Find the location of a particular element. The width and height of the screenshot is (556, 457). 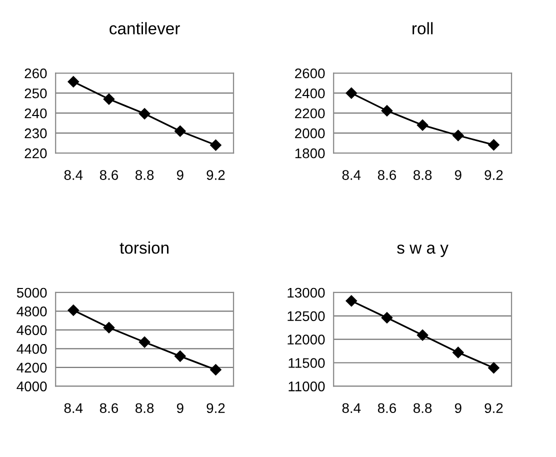

y-tick-label: 11500 is located at coordinates (306, 363).